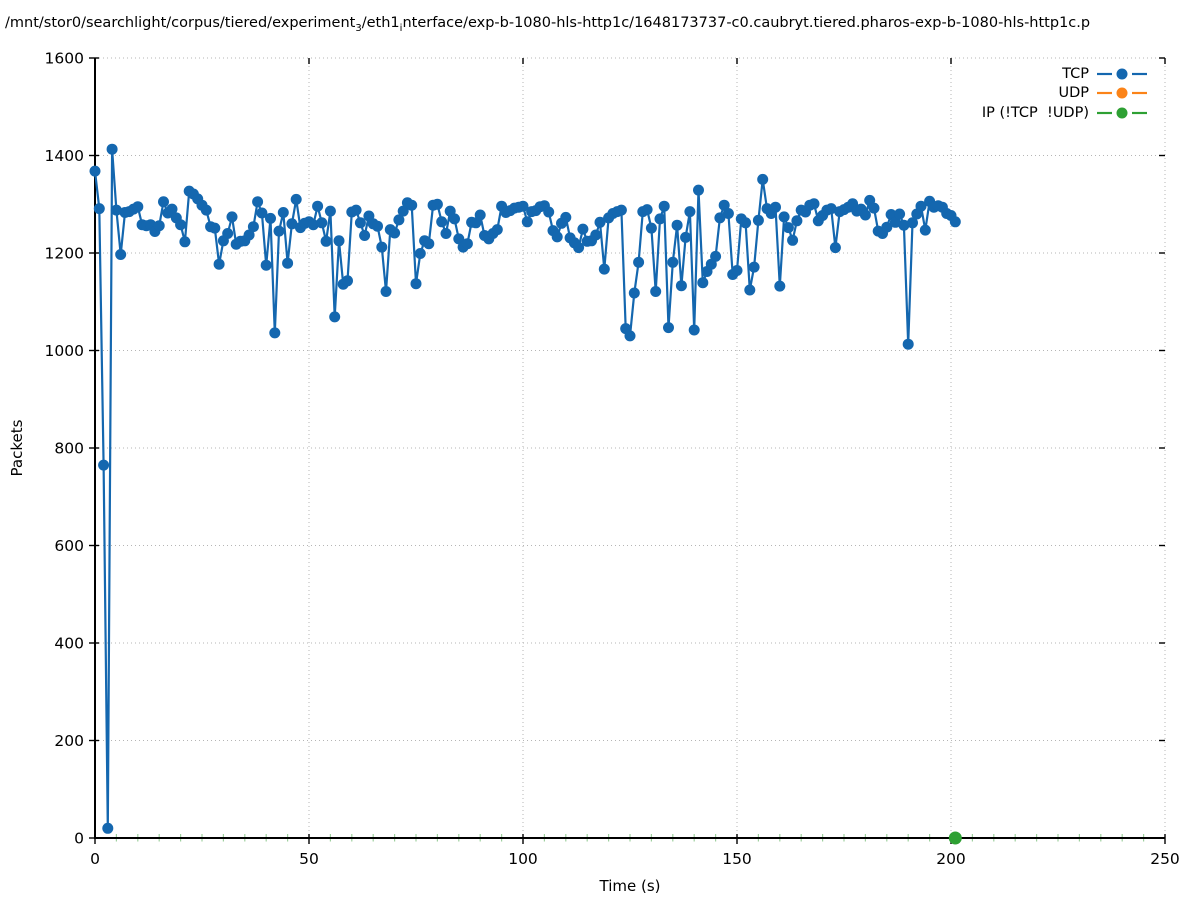 The image size is (1197, 900). Describe the element at coordinates (79, 839) in the screenshot. I see `y-tick-label: 0` at that location.